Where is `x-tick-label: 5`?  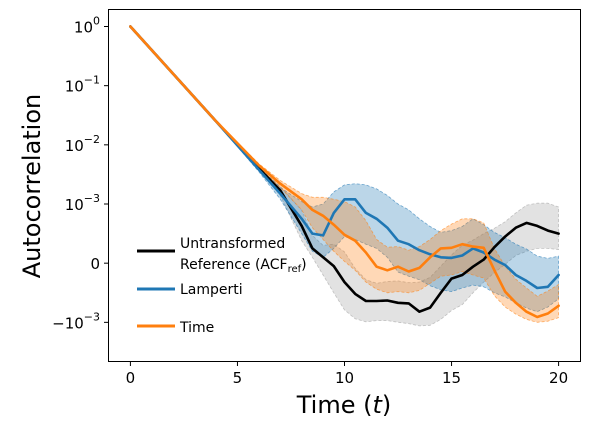
x-tick-label: 5 is located at coordinates (238, 378).